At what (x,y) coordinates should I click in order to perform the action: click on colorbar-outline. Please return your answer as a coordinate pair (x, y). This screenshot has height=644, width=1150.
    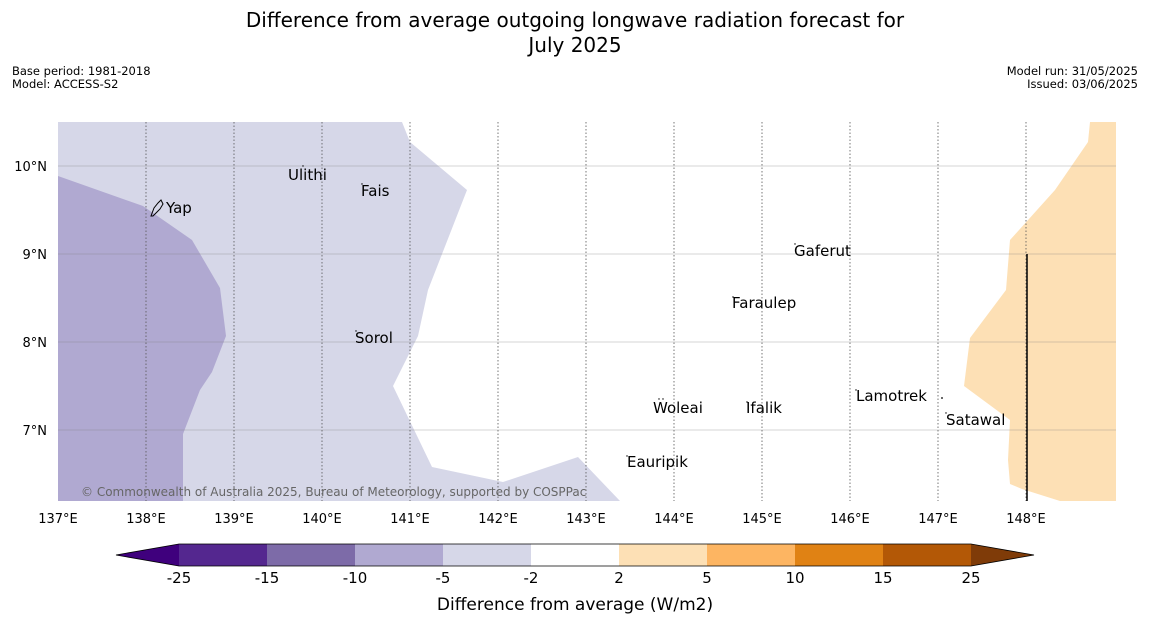
    Looking at the image, I should click on (575, 555).